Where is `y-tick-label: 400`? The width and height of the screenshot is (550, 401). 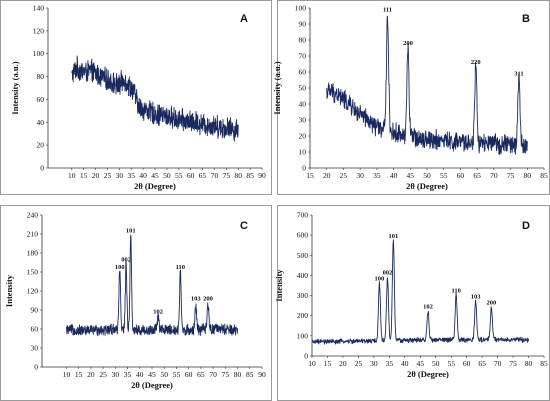 y-tick-label: 400 is located at coordinates (303, 275).